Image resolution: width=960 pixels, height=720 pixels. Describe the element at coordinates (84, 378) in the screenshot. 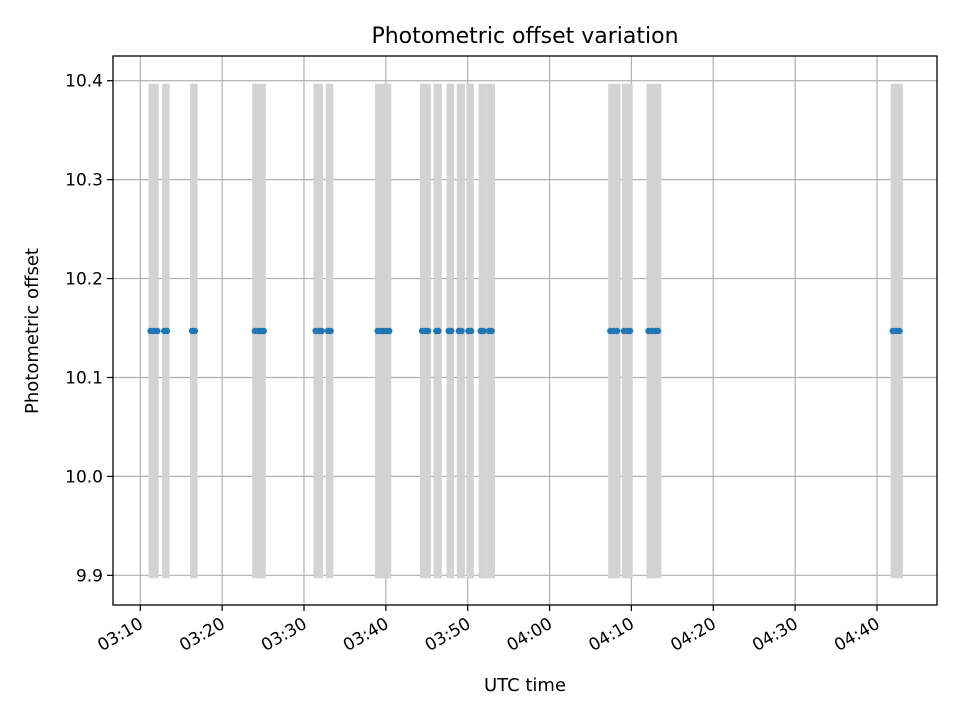

I see `y-tick-label: 10.1` at that location.